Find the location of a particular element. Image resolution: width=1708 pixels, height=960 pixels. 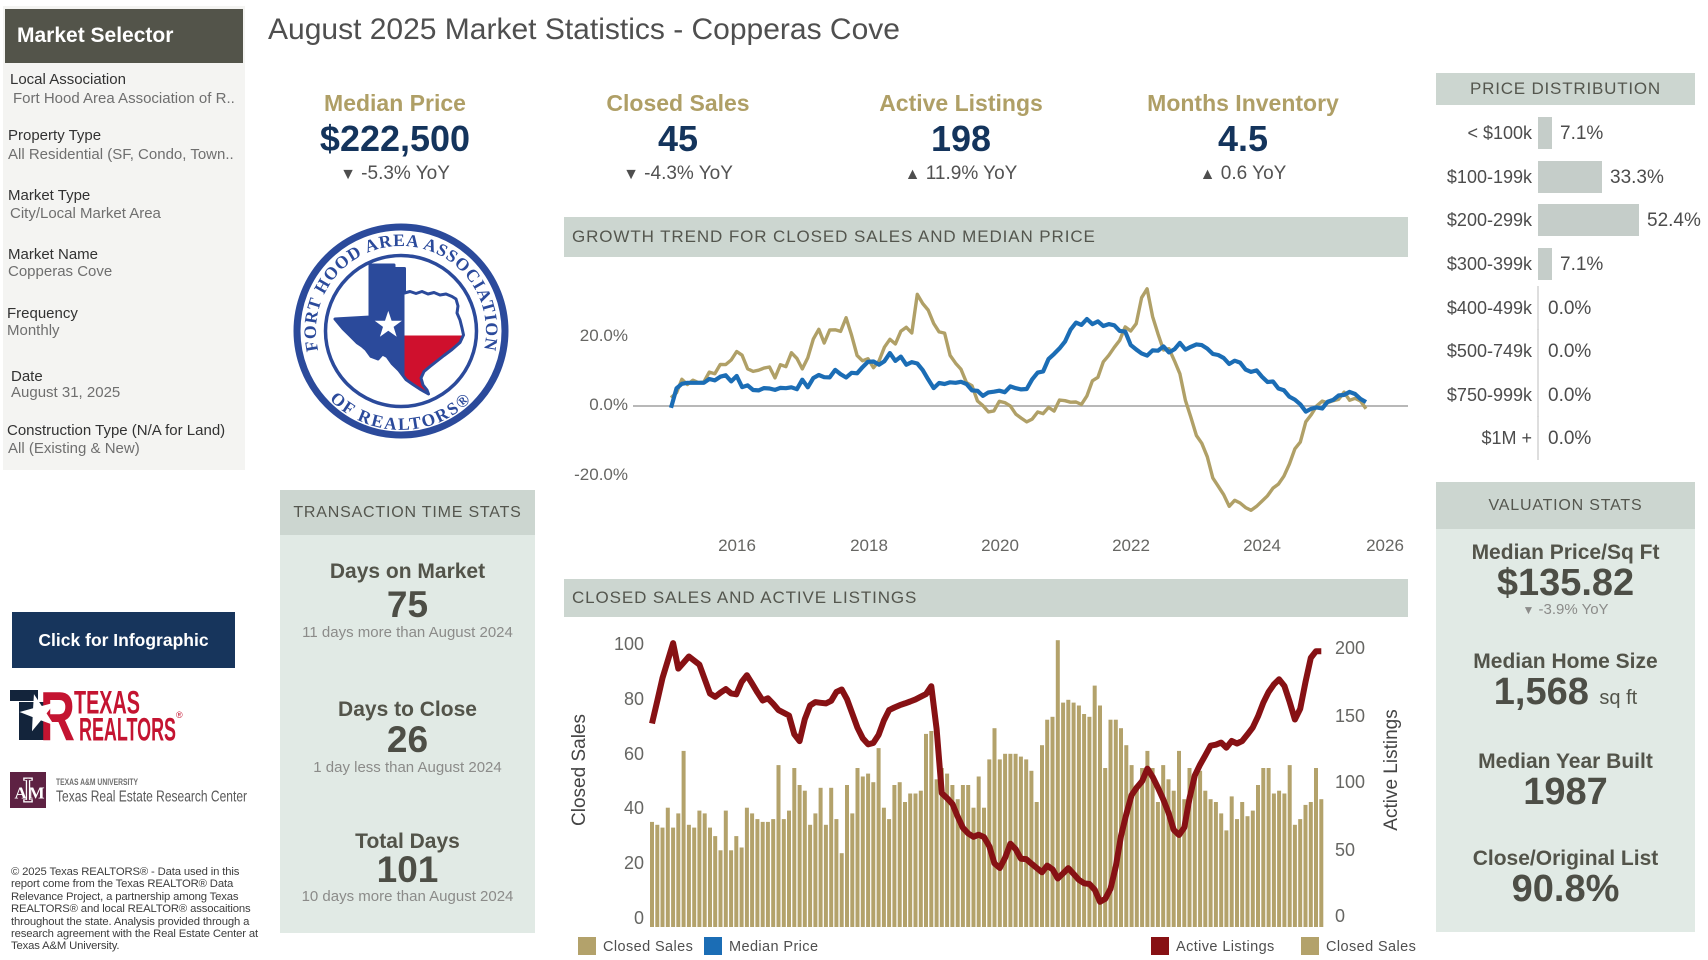

svg-text: $200-299k is located at coordinates (1490, 220).